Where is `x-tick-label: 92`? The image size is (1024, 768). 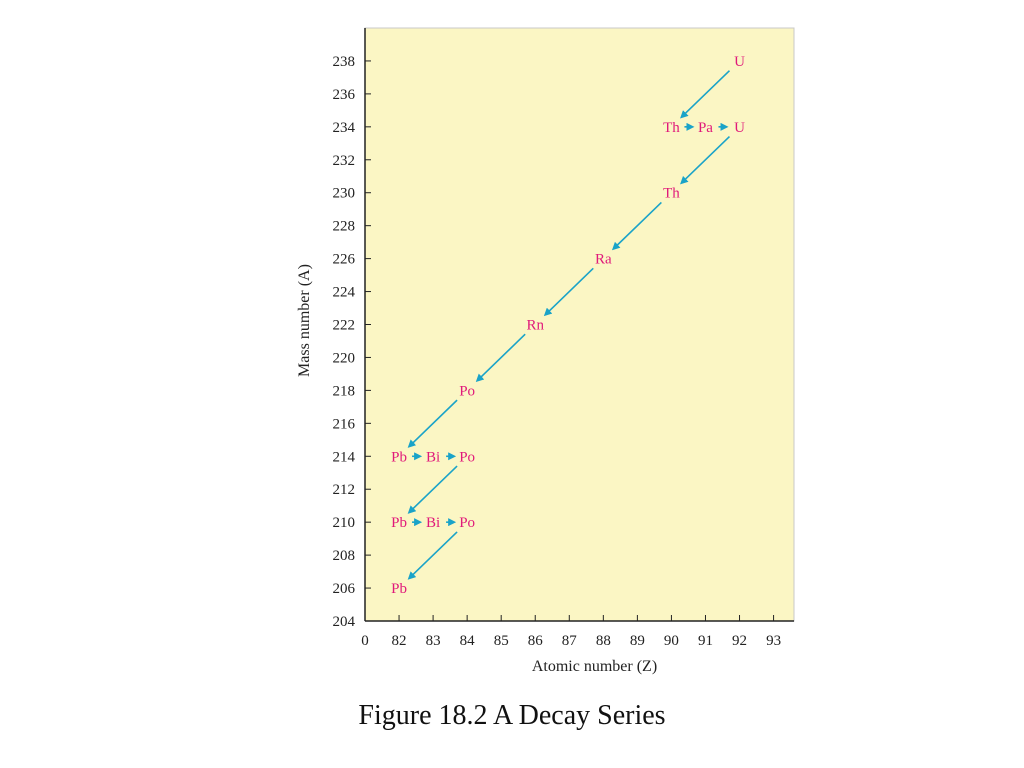
x-tick-label: 92 is located at coordinates (739, 641).